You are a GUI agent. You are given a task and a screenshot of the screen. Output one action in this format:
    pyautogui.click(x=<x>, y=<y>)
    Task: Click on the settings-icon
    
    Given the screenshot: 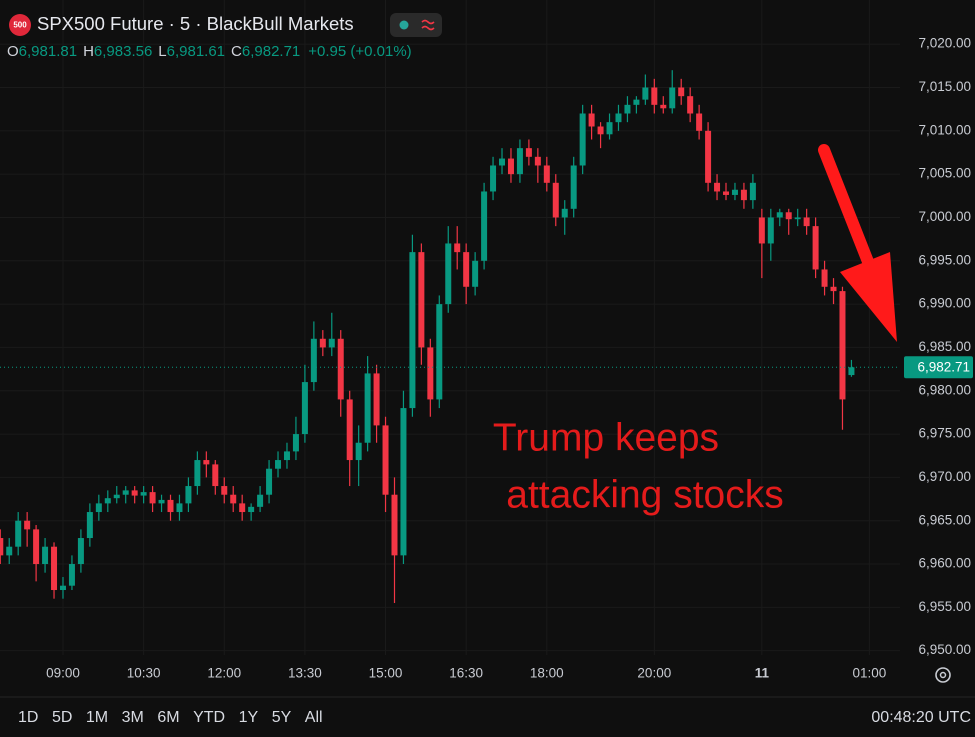 What is the action you would take?
    pyautogui.click(x=943, y=675)
    